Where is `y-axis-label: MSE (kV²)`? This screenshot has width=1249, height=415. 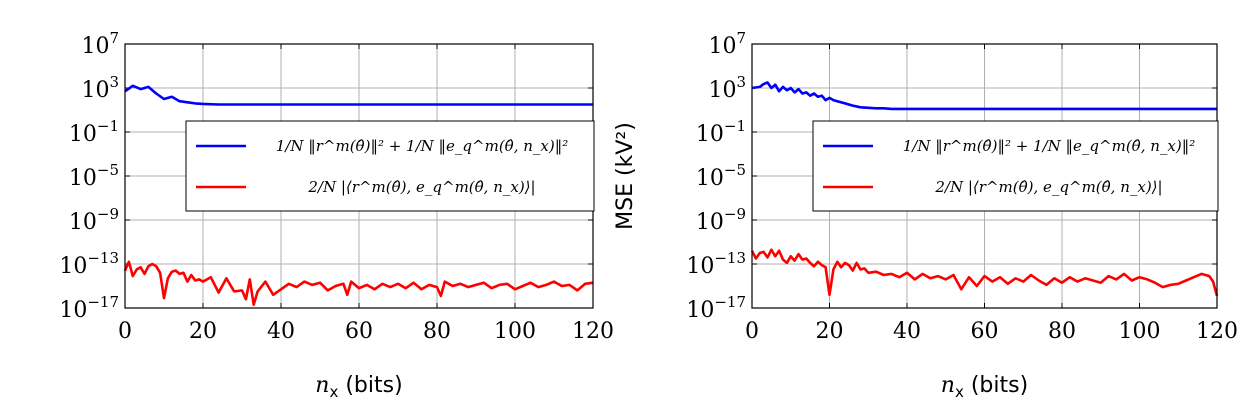
y-axis-label: MSE (kV²) is located at coordinates (625, 176).